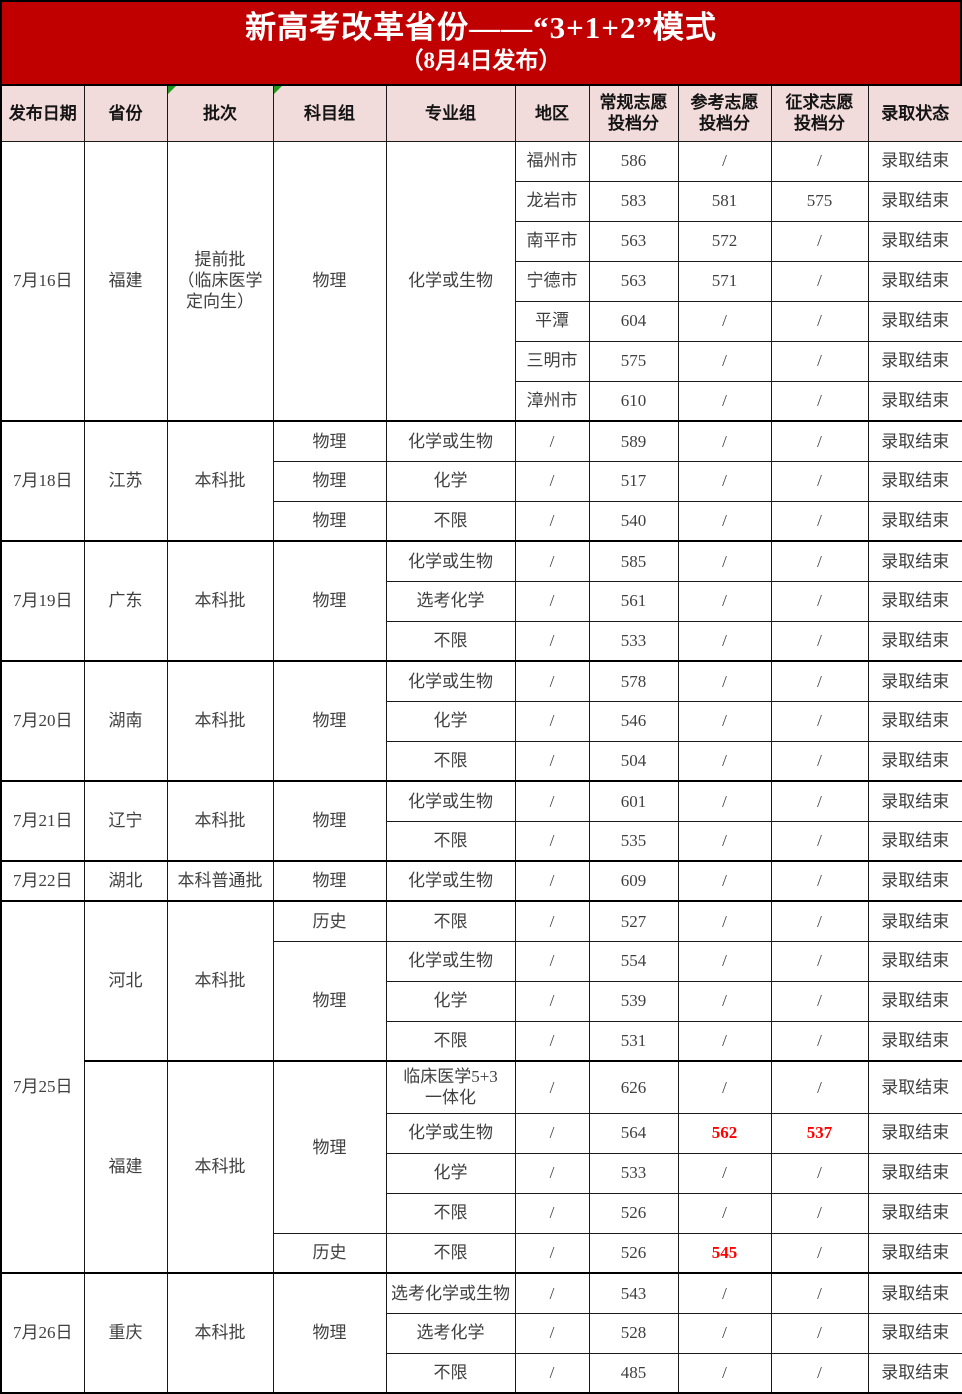  What do you see at coordinates (633, 201) in the screenshot?
I see `cell-regular: 583` at bounding box center [633, 201].